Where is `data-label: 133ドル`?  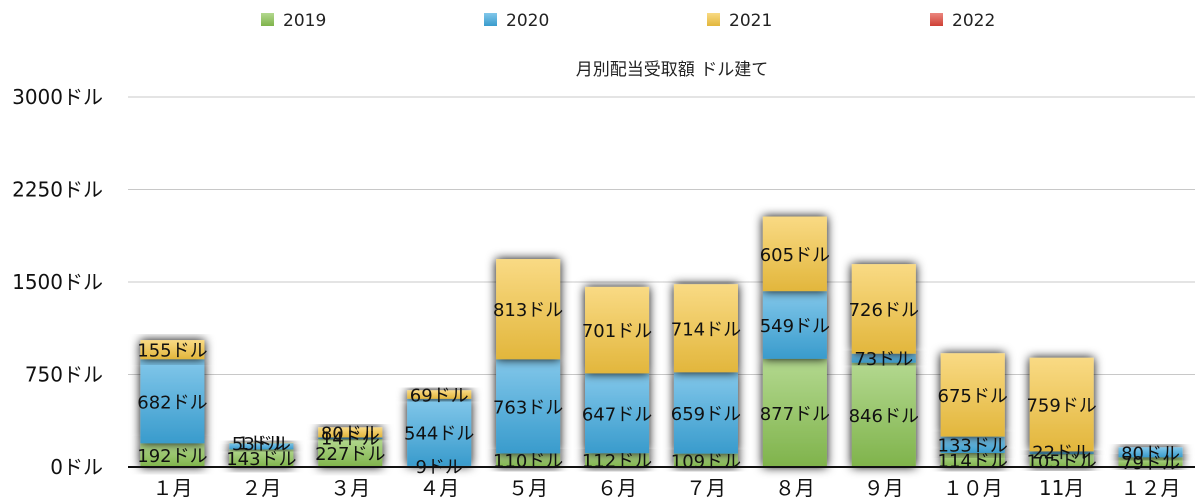 data-label: 133ドル is located at coordinates (973, 446).